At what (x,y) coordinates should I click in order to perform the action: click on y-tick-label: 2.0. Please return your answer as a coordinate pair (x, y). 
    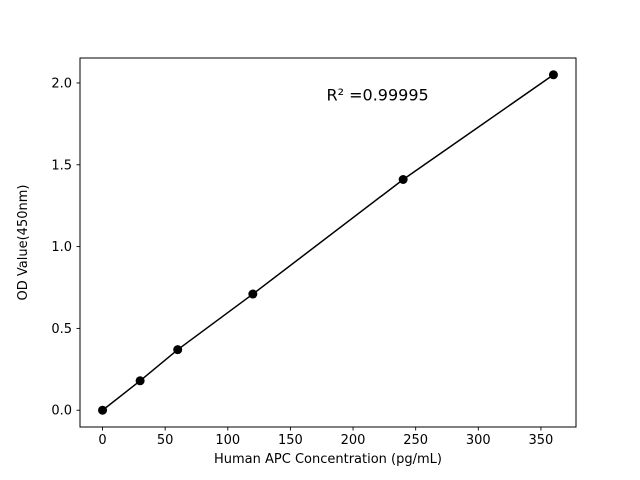
    Looking at the image, I should click on (61, 83).